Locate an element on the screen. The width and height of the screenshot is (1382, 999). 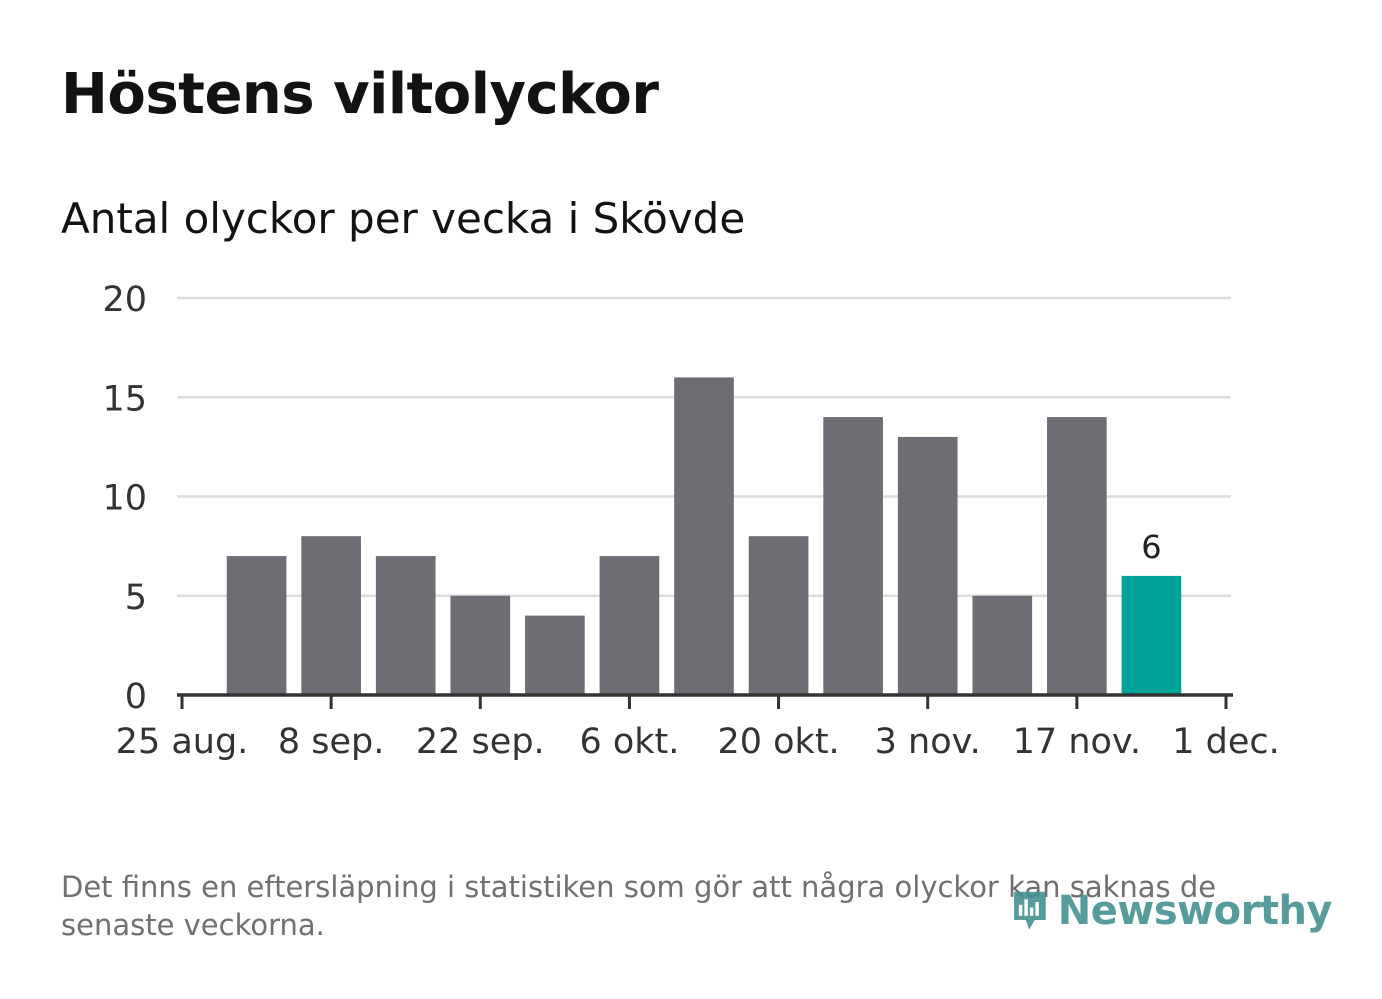
newsworthy-logo-icon is located at coordinates (1030, 910).